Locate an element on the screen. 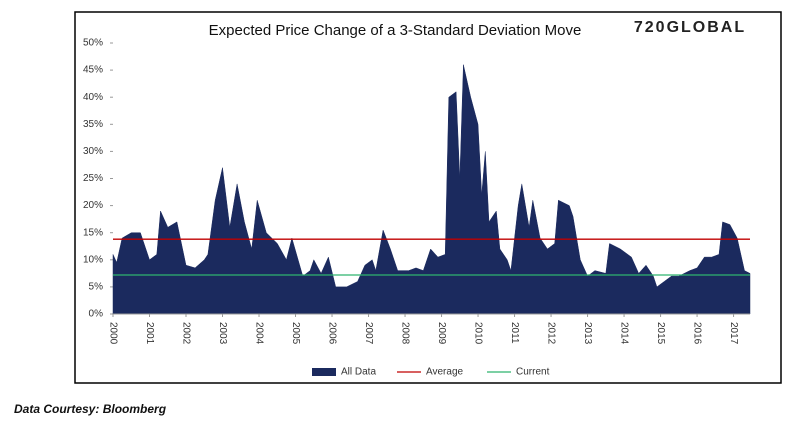  y-tick-label: 20% is located at coordinates (93, 205).